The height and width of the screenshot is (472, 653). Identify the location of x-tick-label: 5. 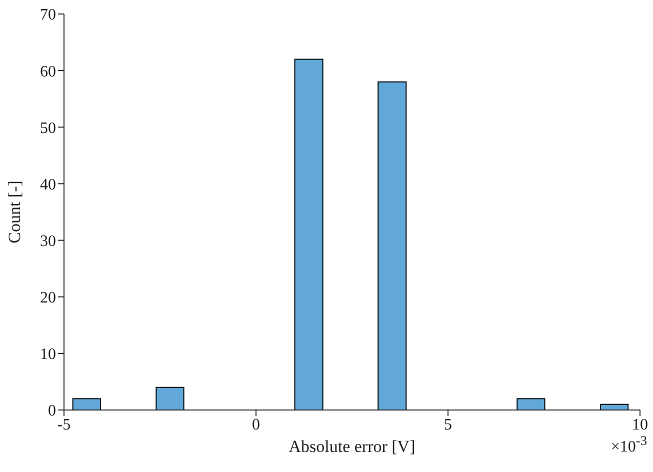
(448, 425).